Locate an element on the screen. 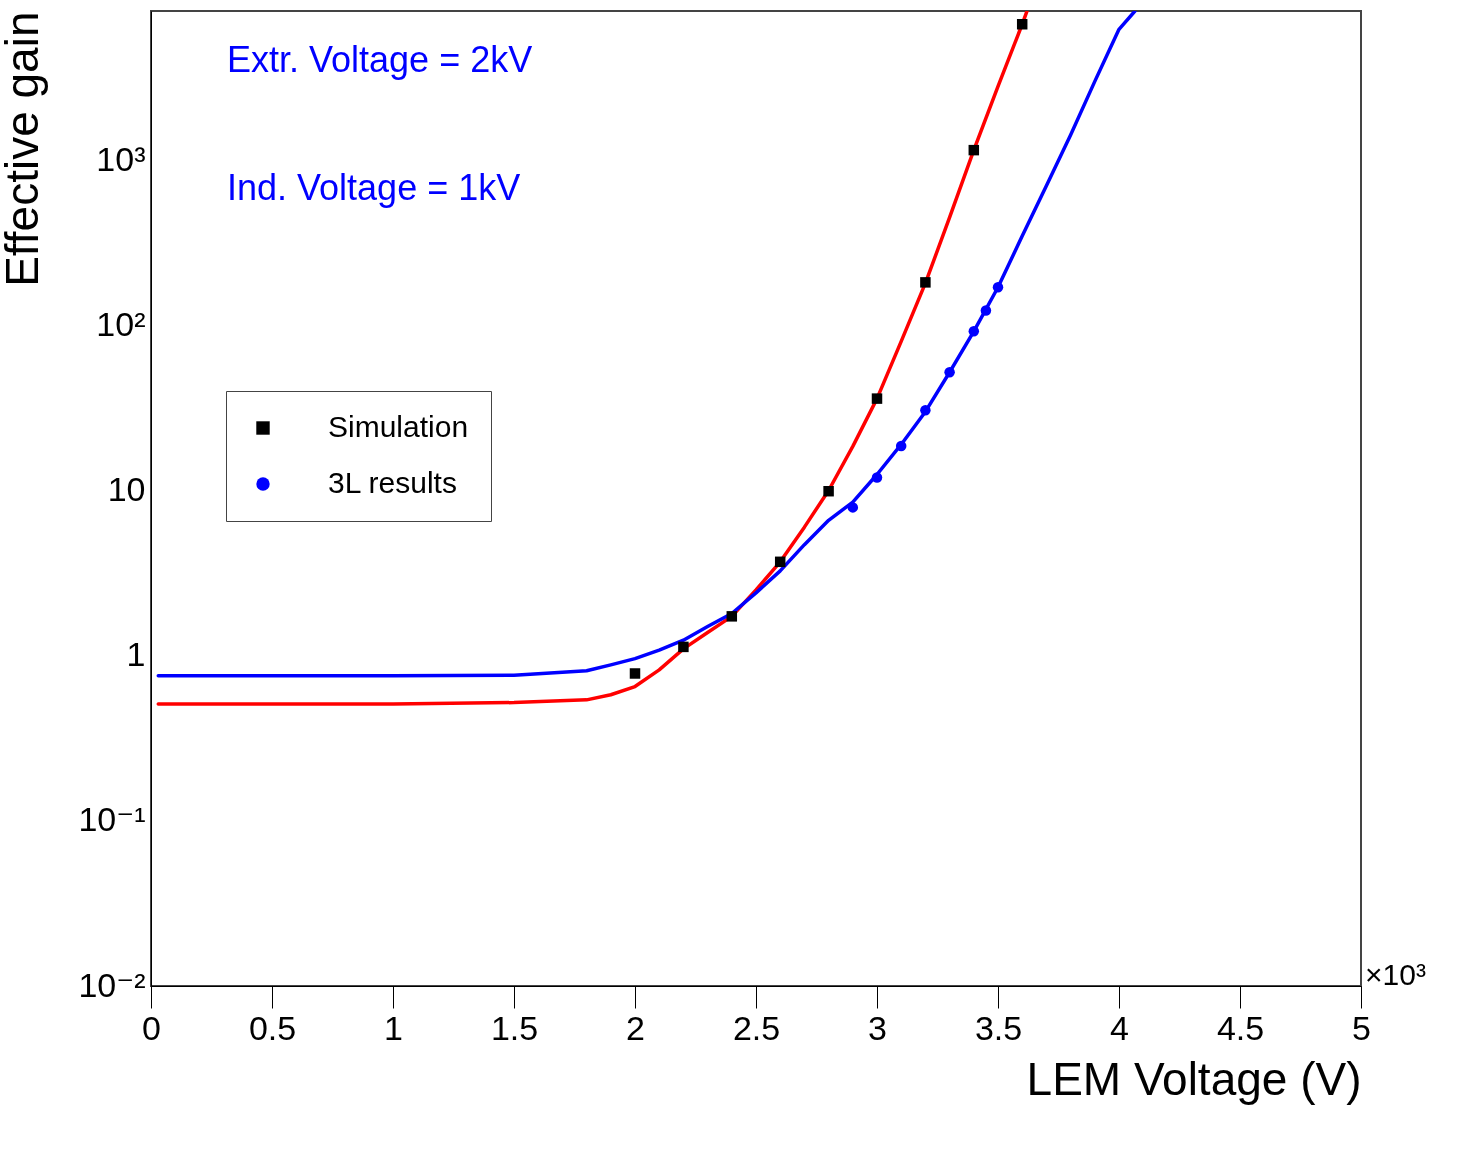 The image size is (1477, 1153). y-axis-title: Effective gain is located at coordinates (24, 149).